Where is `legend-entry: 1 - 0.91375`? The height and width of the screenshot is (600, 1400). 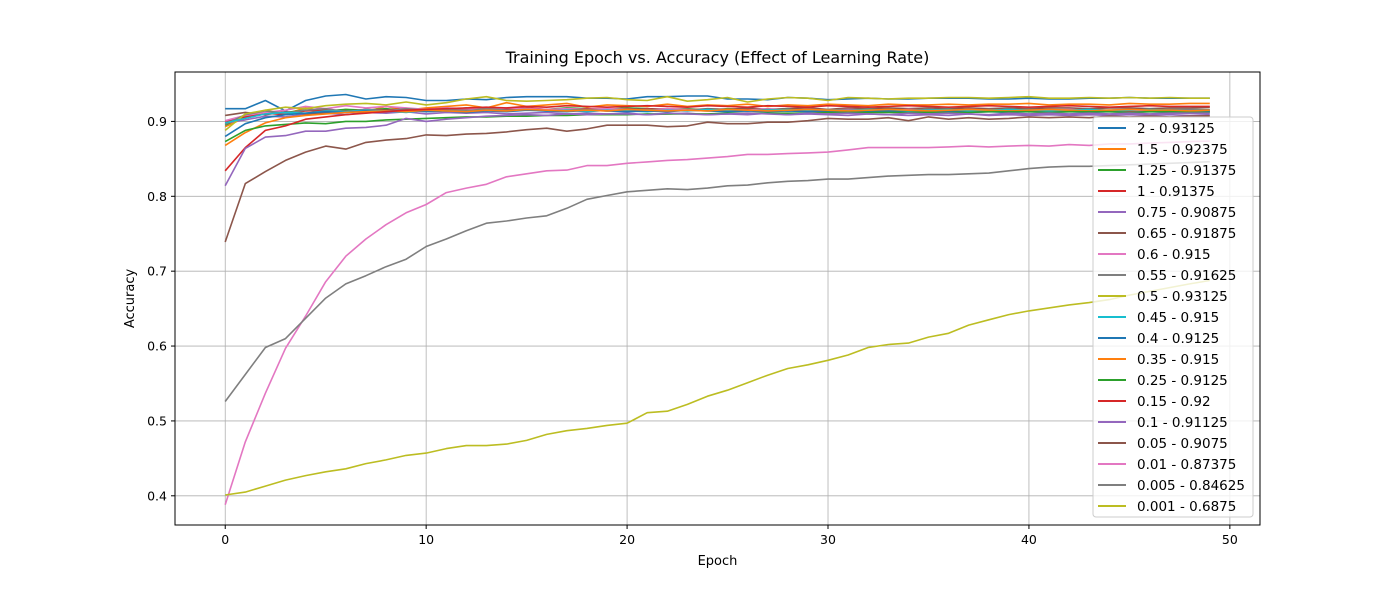 legend-entry: 1 - 0.91375 is located at coordinates (1176, 192).